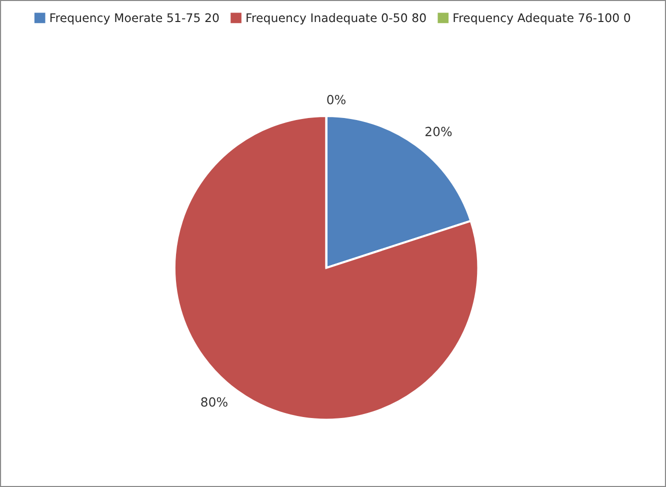  Describe the element at coordinates (439, 131) in the screenshot. I see `data-label: 20%` at that location.